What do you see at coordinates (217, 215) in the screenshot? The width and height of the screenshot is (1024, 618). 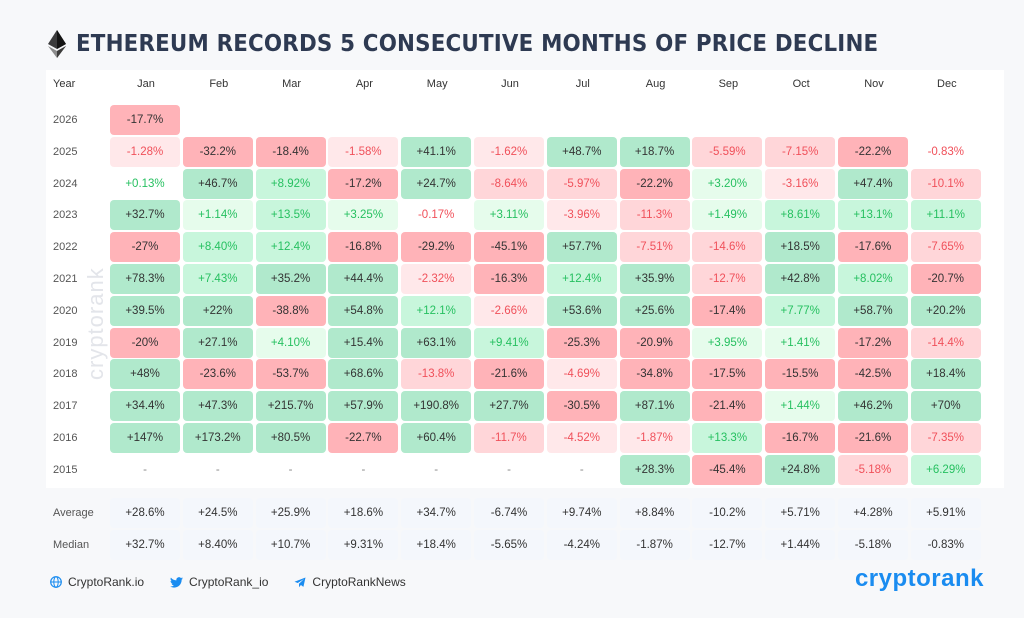 I see `heatmap-cell: +1.14%` at bounding box center [217, 215].